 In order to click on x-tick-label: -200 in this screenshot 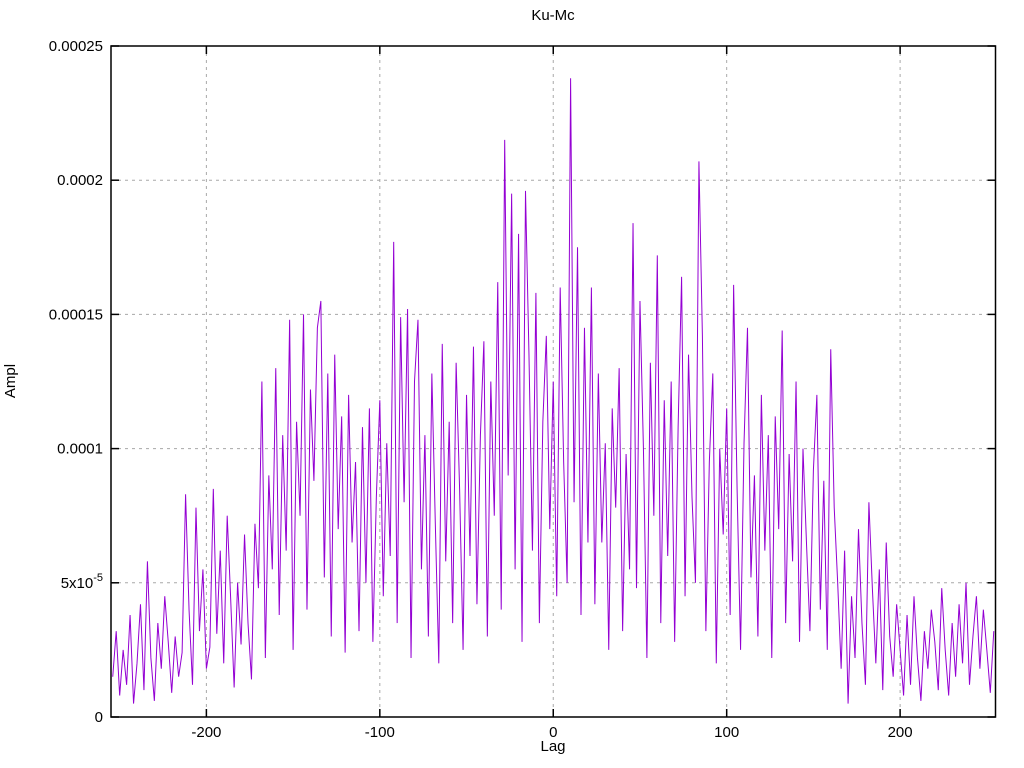, I will do `click(206, 732)`.